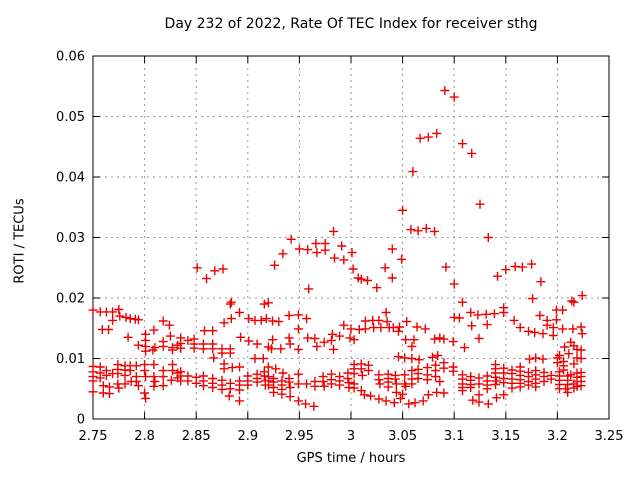 Image resolution: width=640 pixels, height=480 pixels. I want to click on y-tick-label: 0.04, so click(70, 178).